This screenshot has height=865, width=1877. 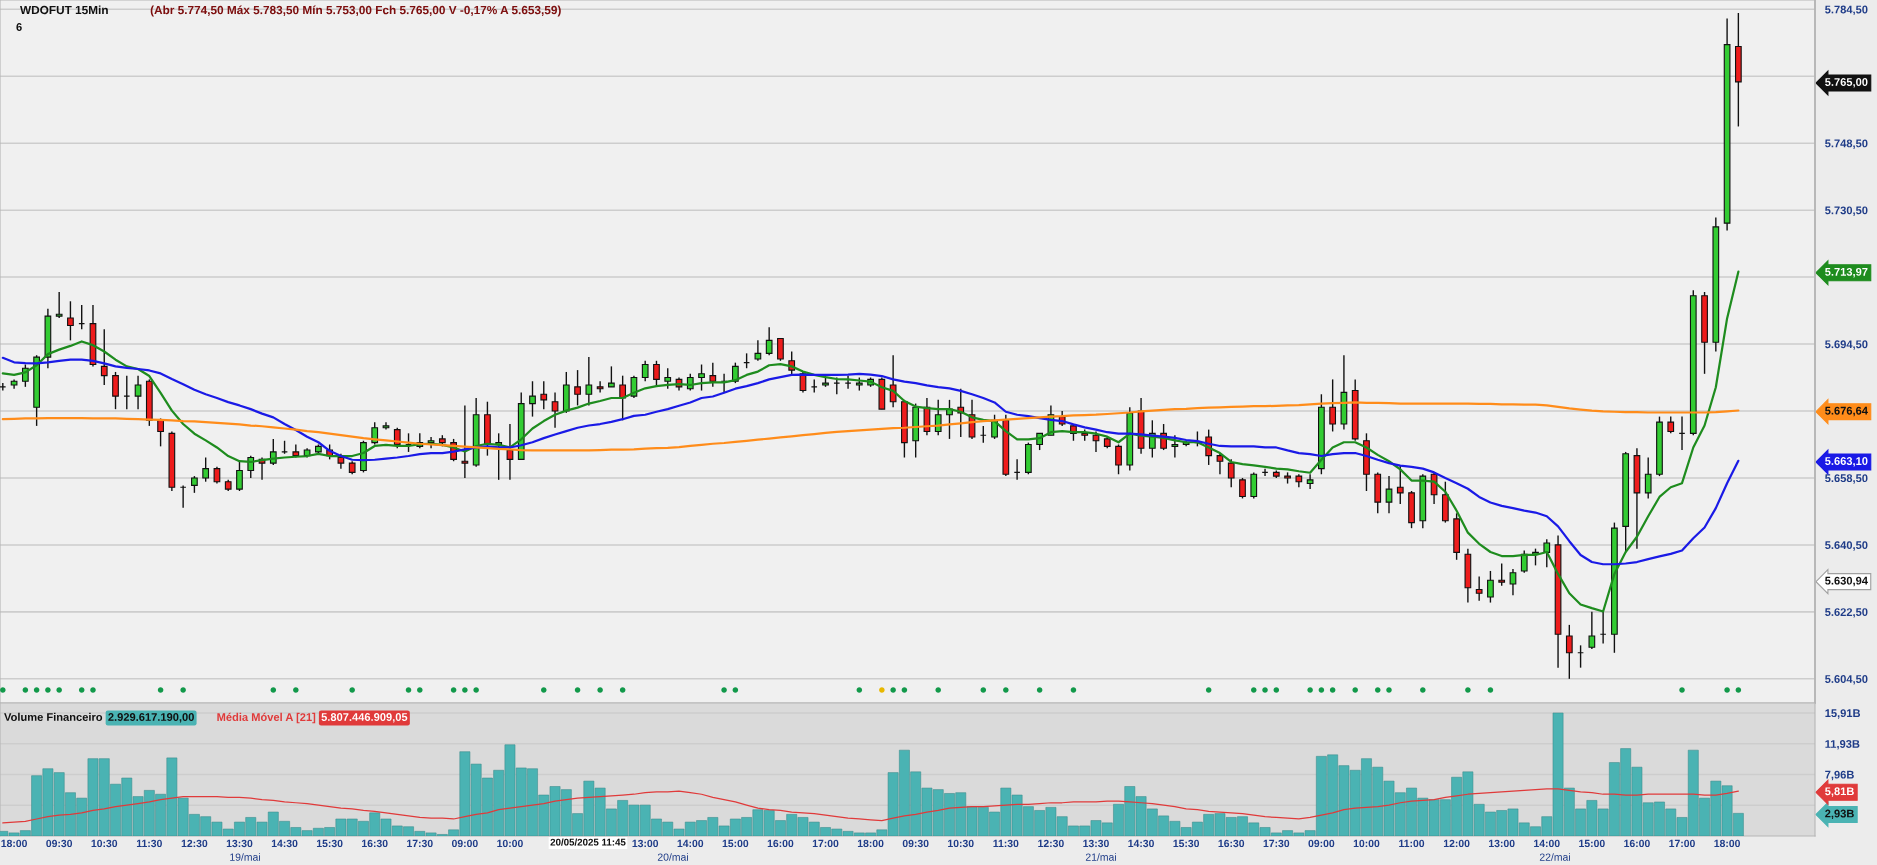 I want to click on y-tick-label: 5.784,50, so click(x=1846, y=10).